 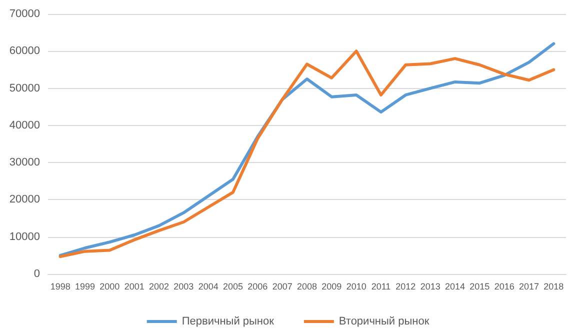 What do you see at coordinates (554, 287) in the screenshot?
I see `x-tick-label: 2018` at bounding box center [554, 287].